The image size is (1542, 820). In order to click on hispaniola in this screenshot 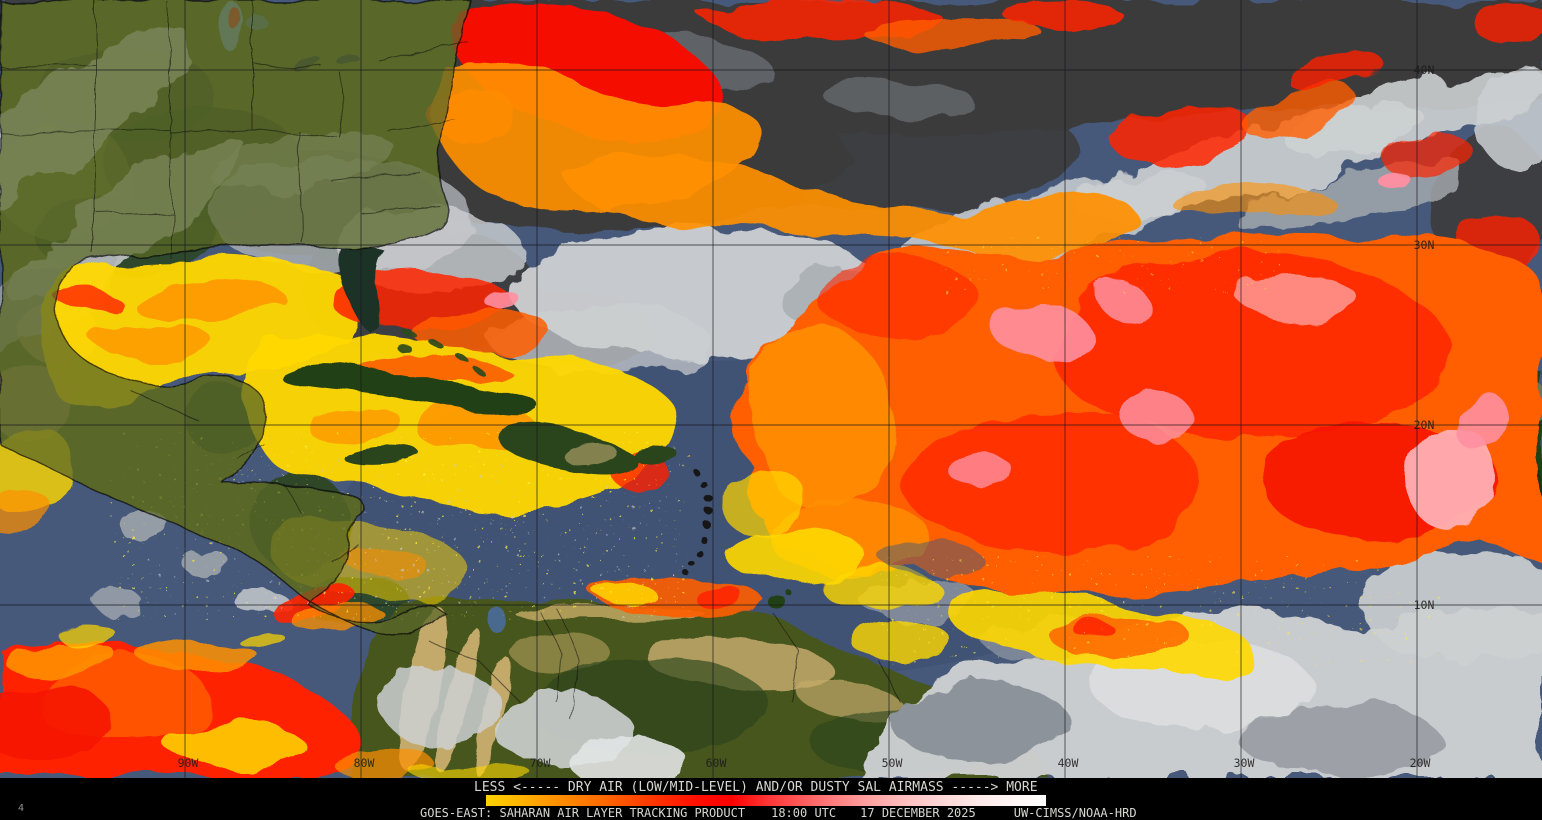, I will do `click(567, 448)`.